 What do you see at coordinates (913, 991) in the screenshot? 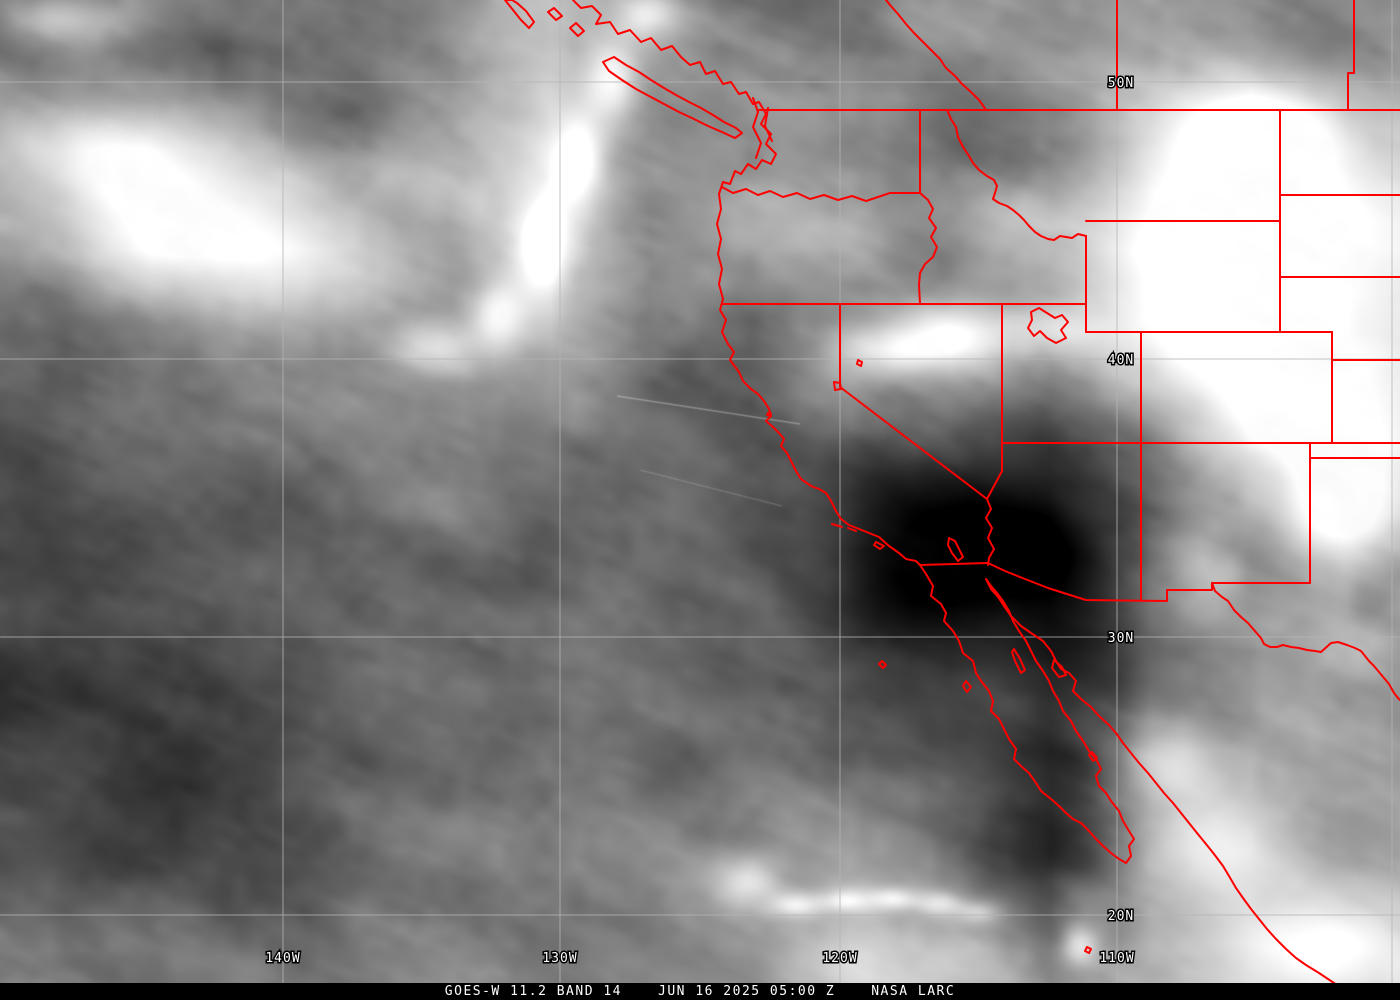
I see `caption-credit: NASA LARC` at bounding box center [913, 991].